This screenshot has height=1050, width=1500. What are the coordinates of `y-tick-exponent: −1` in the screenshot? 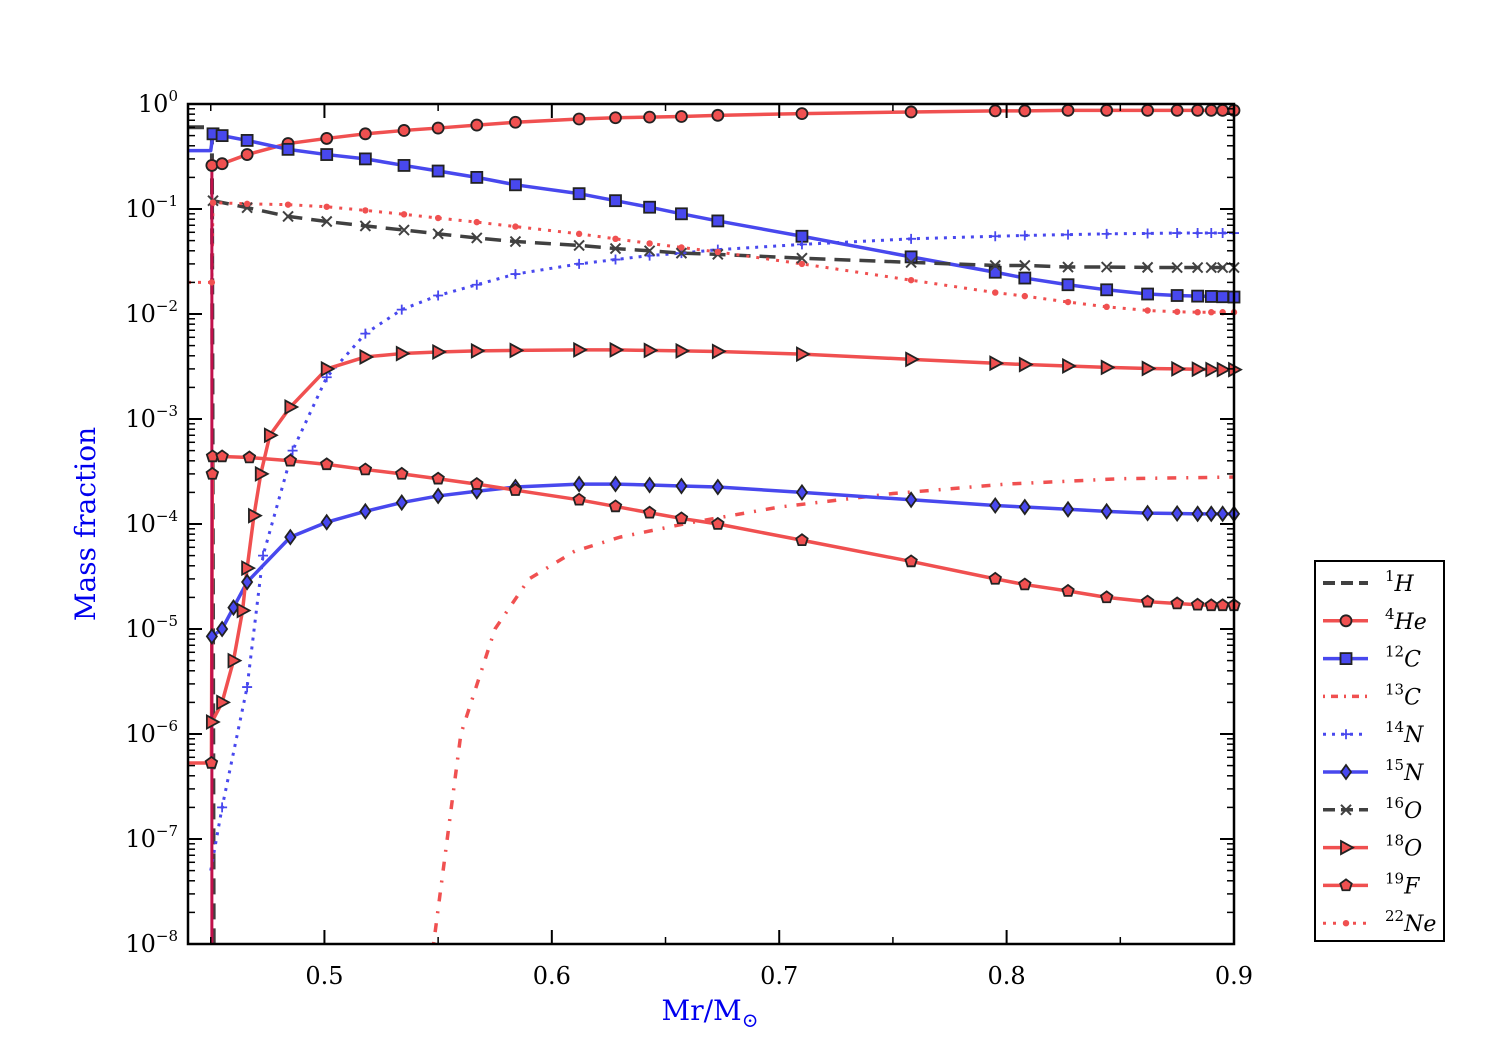 It's located at (167, 201).